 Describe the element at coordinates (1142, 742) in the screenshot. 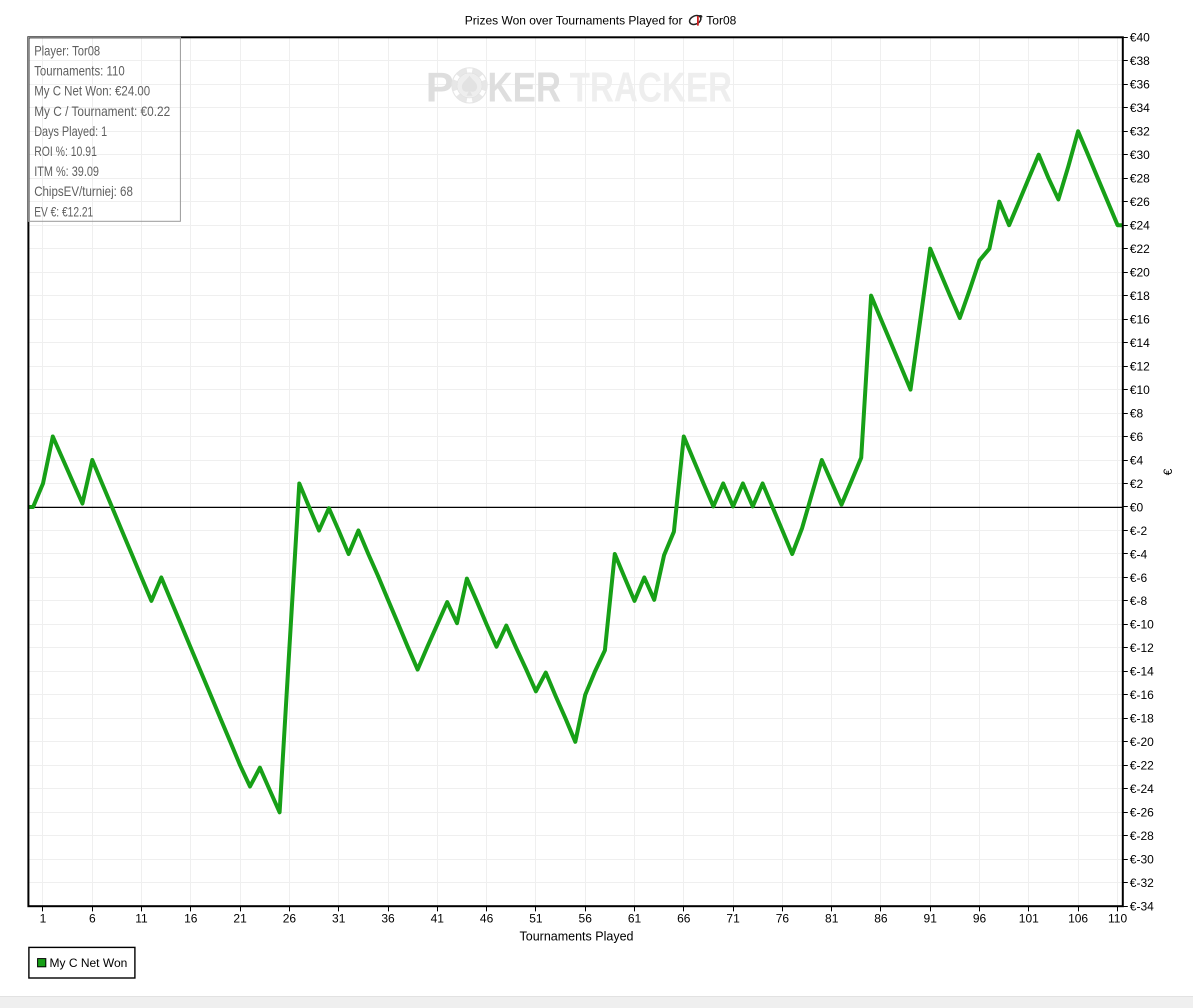

I see `svg-text: €-20` at that location.